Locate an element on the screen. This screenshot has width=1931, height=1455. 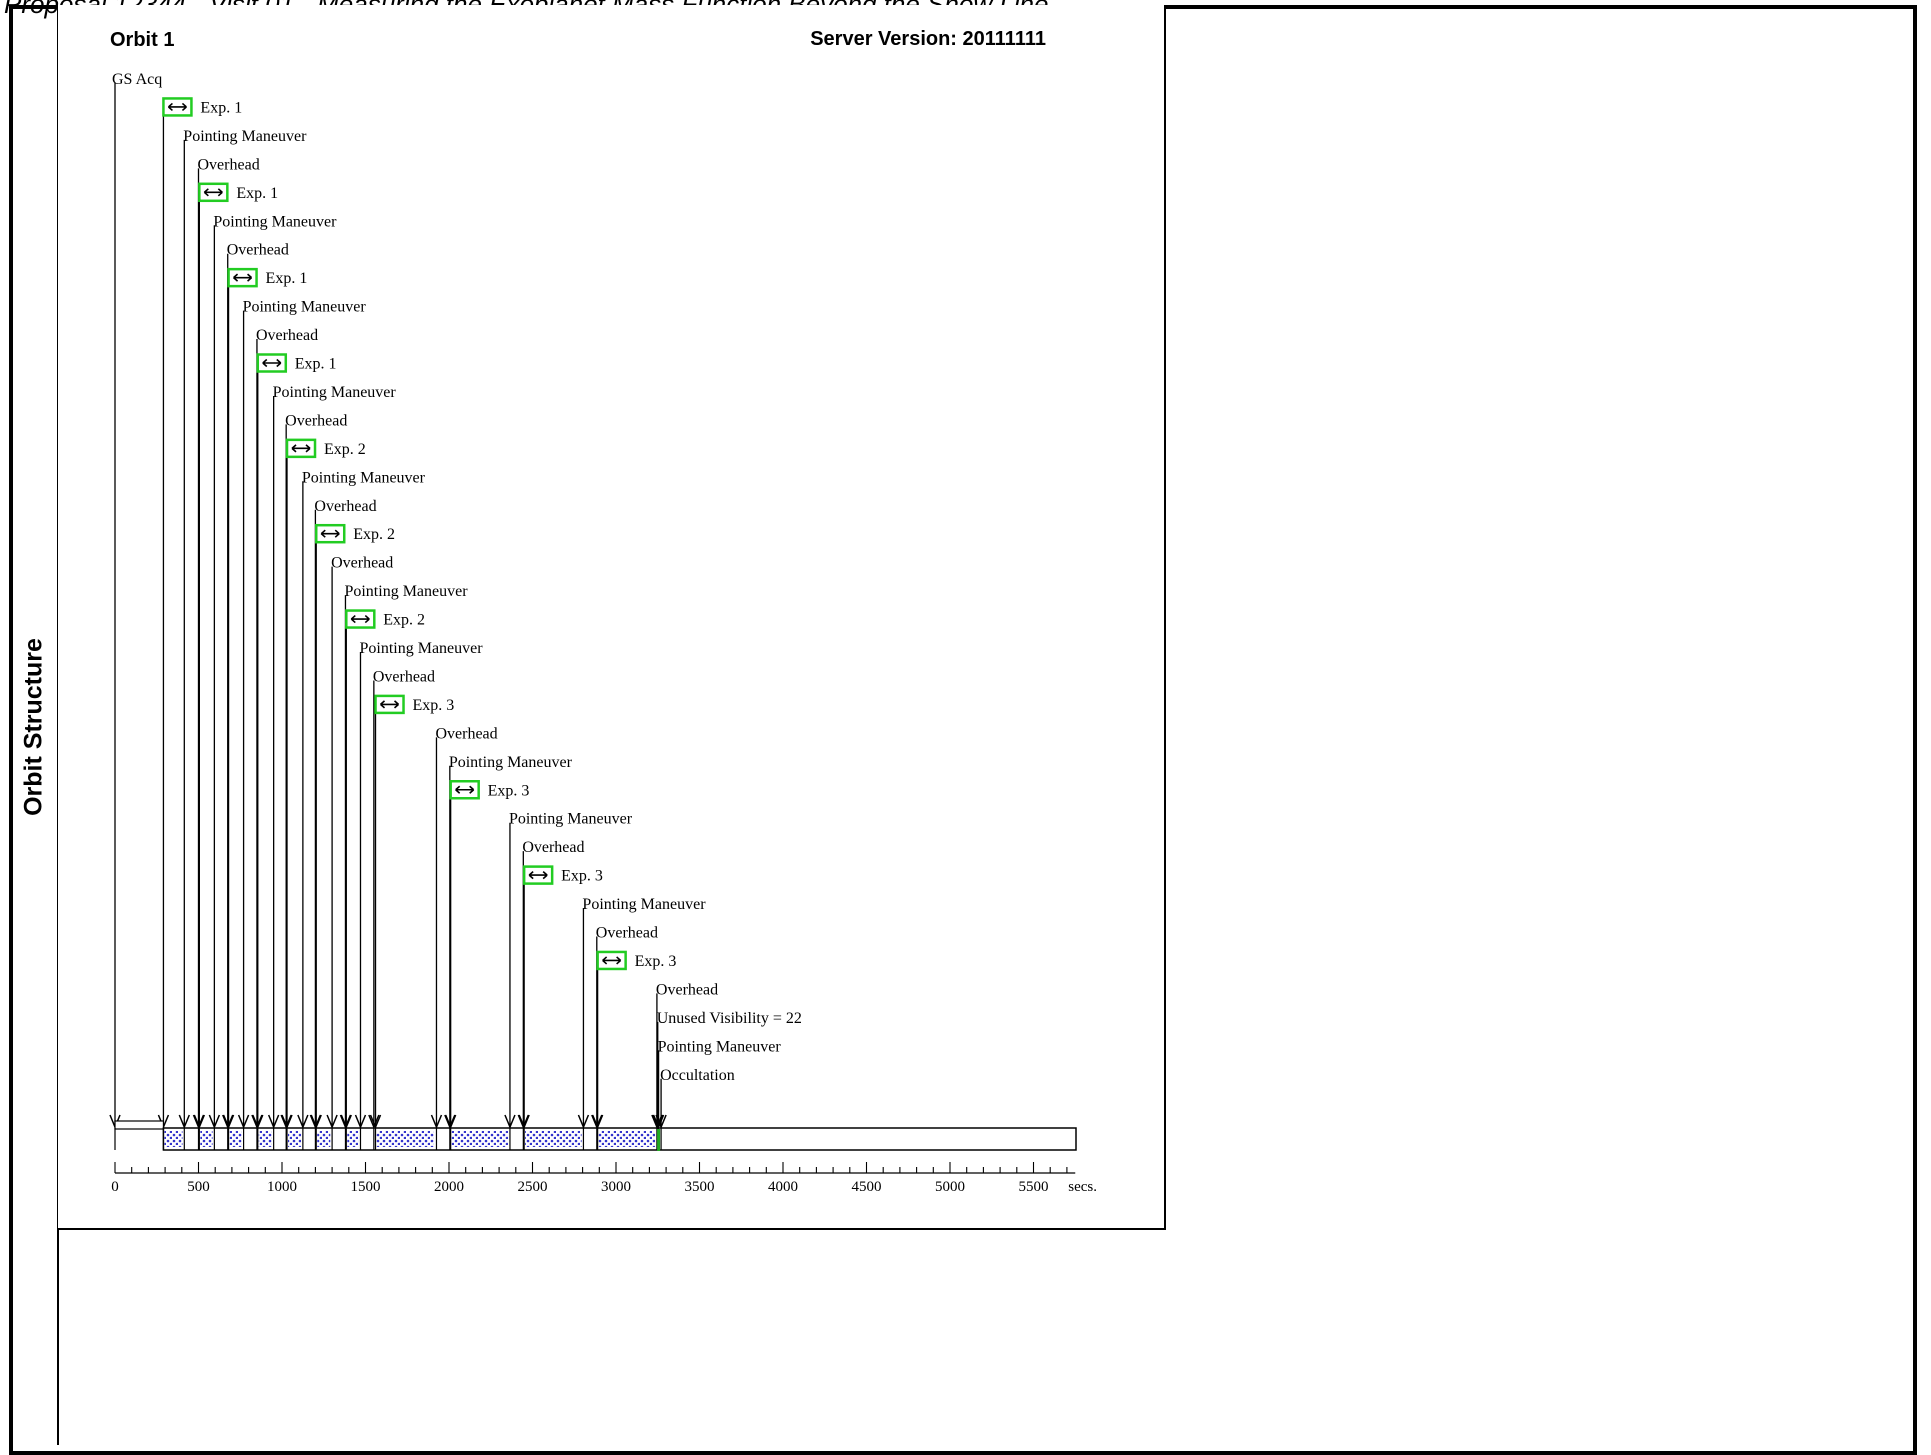
tick-label: 2000 is located at coordinates (449, 1187).